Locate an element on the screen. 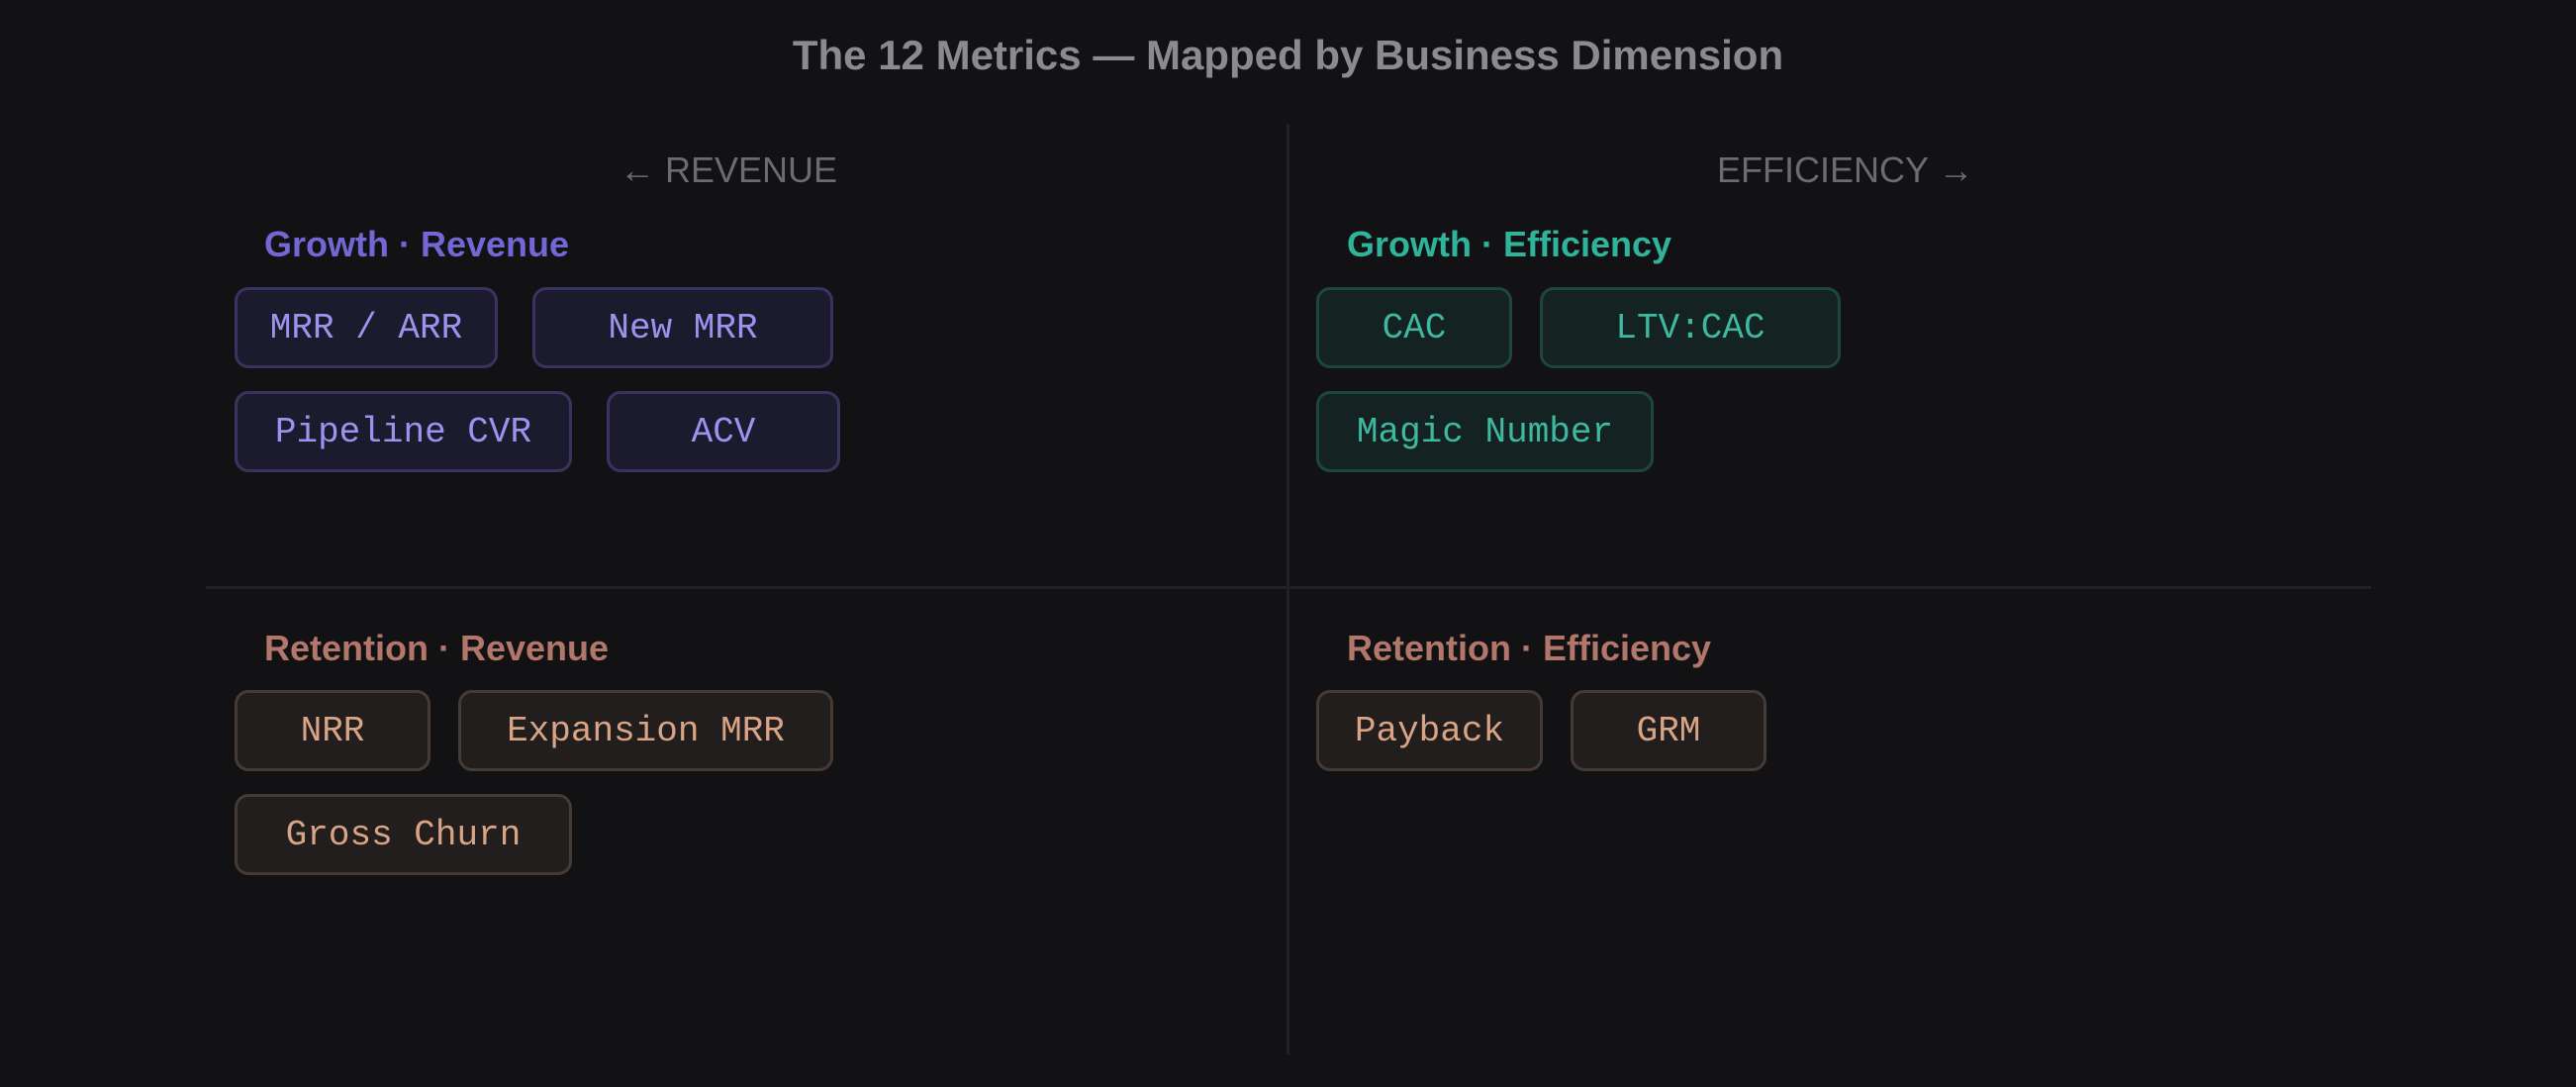  horizontal-divider is located at coordinates (1288, 587).